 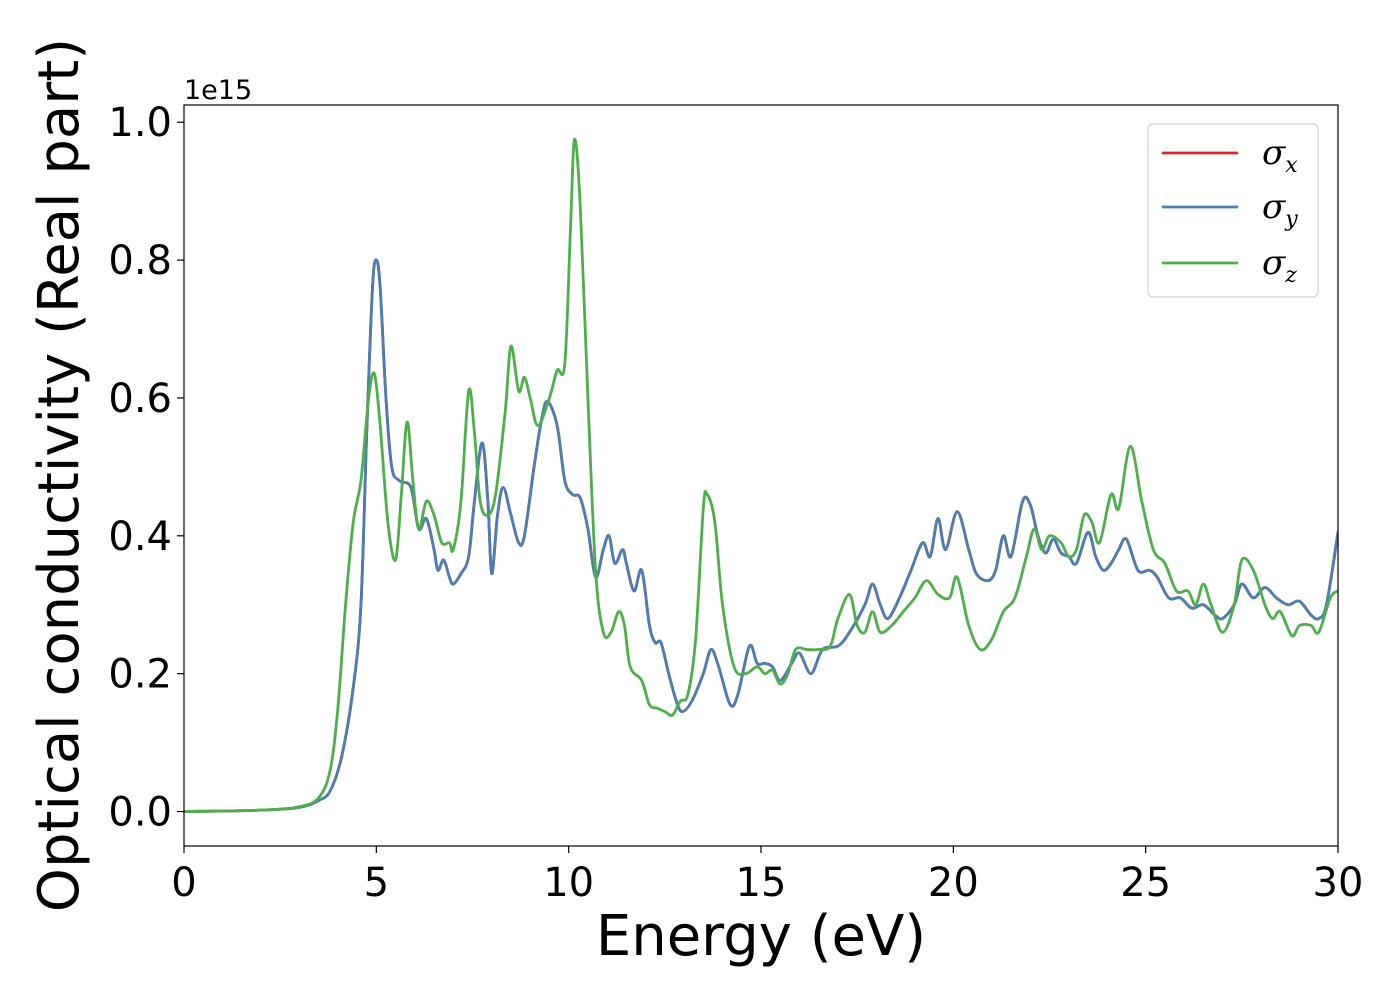 I want to click on legend-label-y: σy, so click(x=1280, y=209).